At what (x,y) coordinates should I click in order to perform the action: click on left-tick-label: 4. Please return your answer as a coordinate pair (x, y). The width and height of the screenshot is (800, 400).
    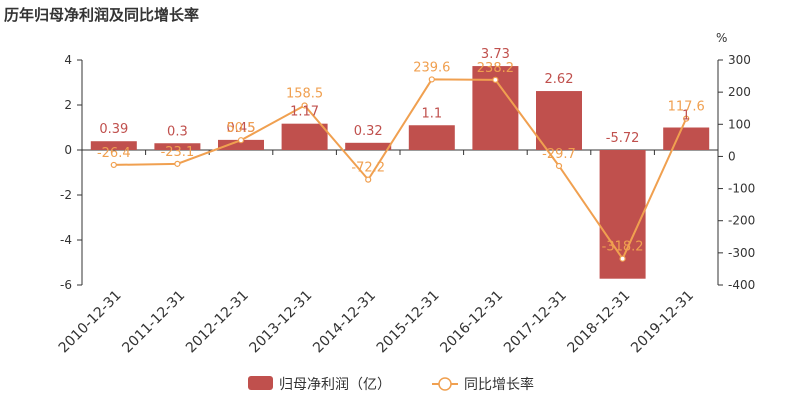
    Looking at the image, I should click on (68, 60).